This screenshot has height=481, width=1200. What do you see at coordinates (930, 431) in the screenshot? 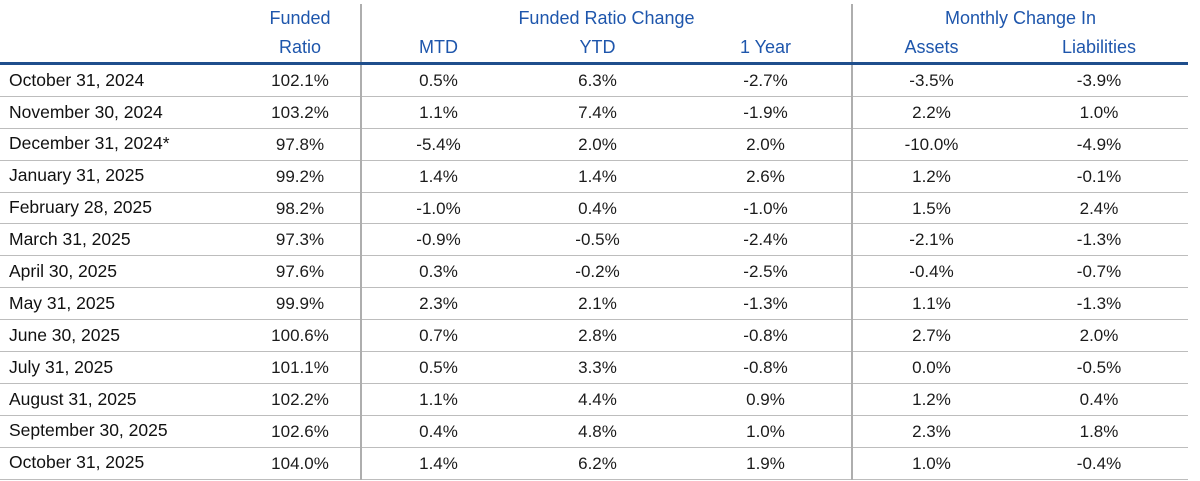
I see `assets-cell: 2.3%` at bounding box center [930, 431].